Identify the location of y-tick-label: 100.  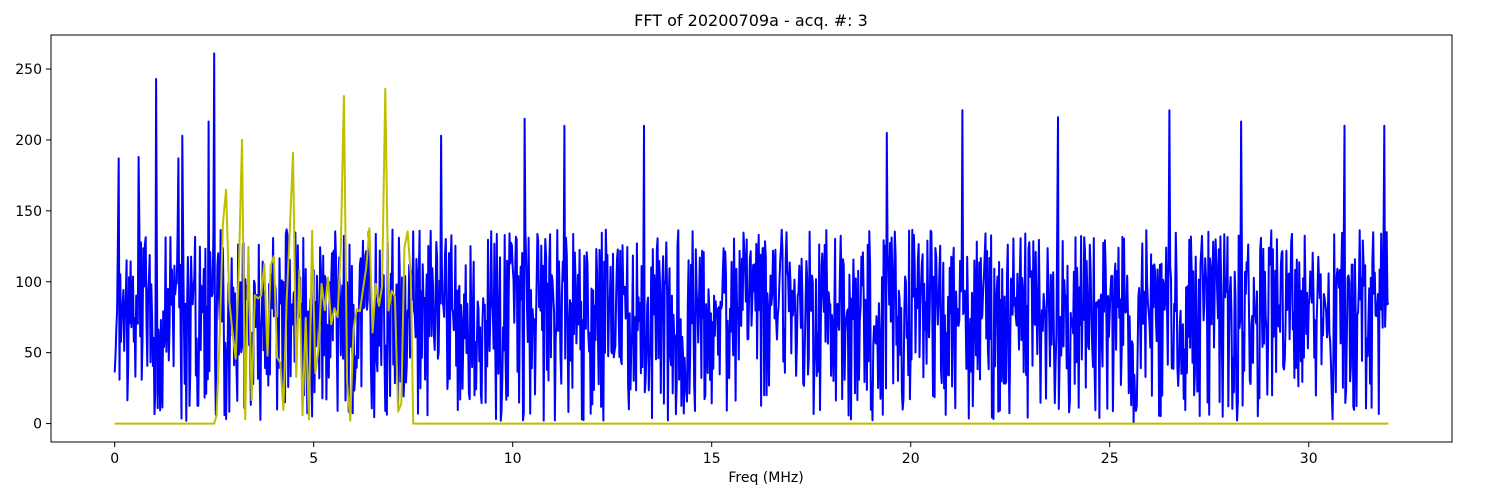
(28, 283).